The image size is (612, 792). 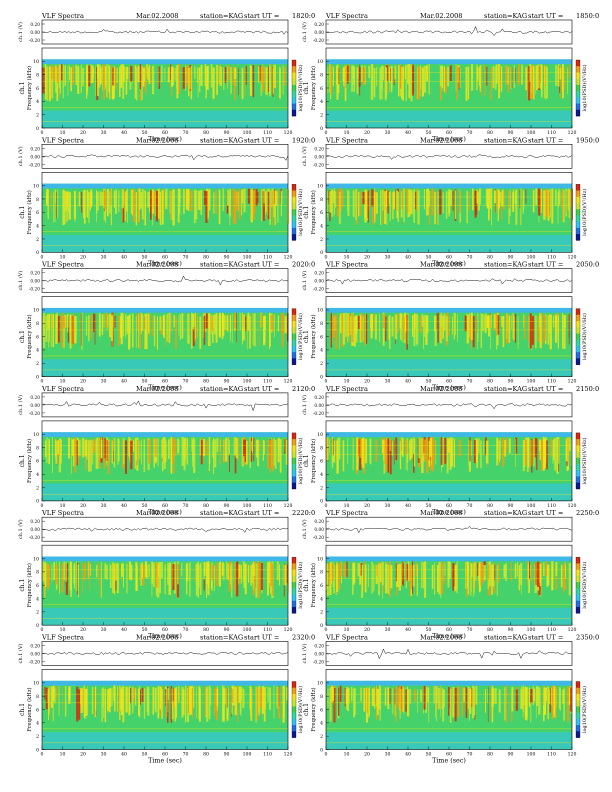 I want to click on panel-station: station=KAG, so click(x=221, y=16).